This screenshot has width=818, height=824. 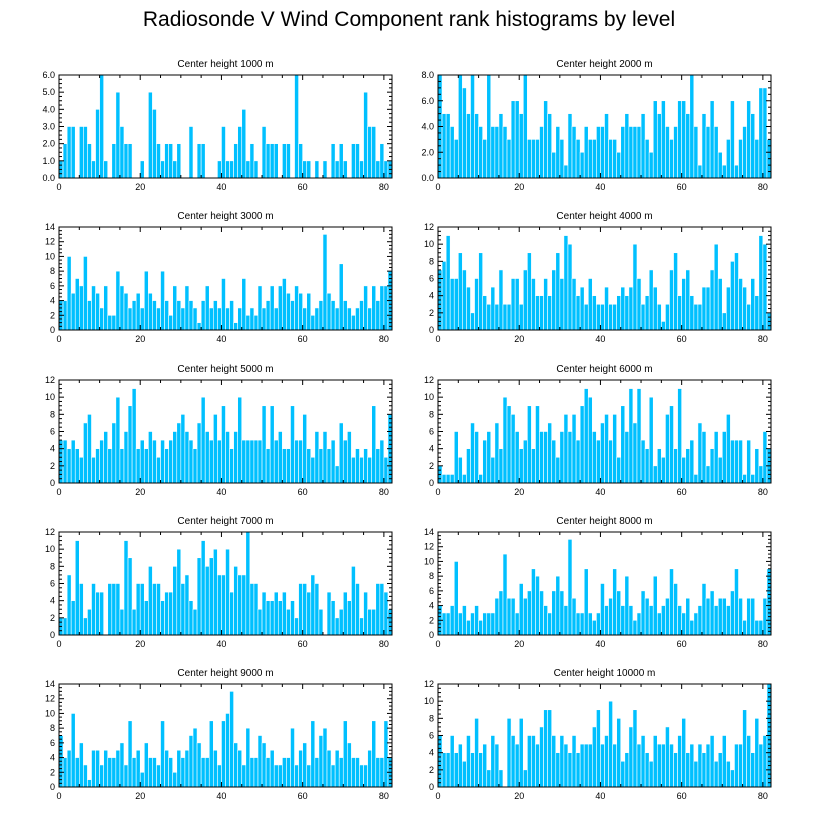 What do you see at coordinates (48, 127) in the screenshot?
I see `y-tick-label: 3.0` at bounding box center [48, 127].